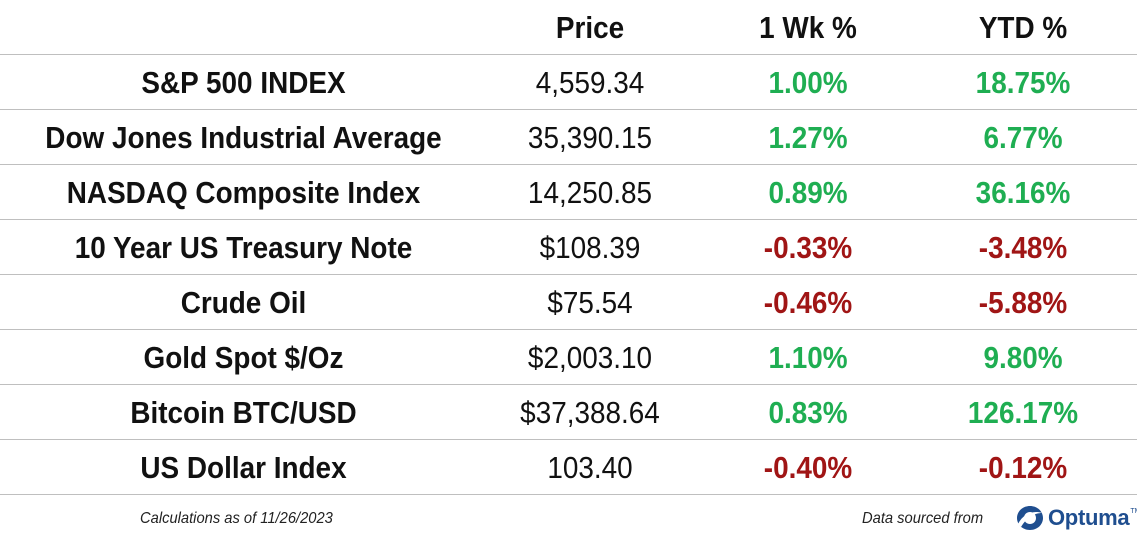  I want to click on instrument-price: $2,003.10, so click(590, 357).